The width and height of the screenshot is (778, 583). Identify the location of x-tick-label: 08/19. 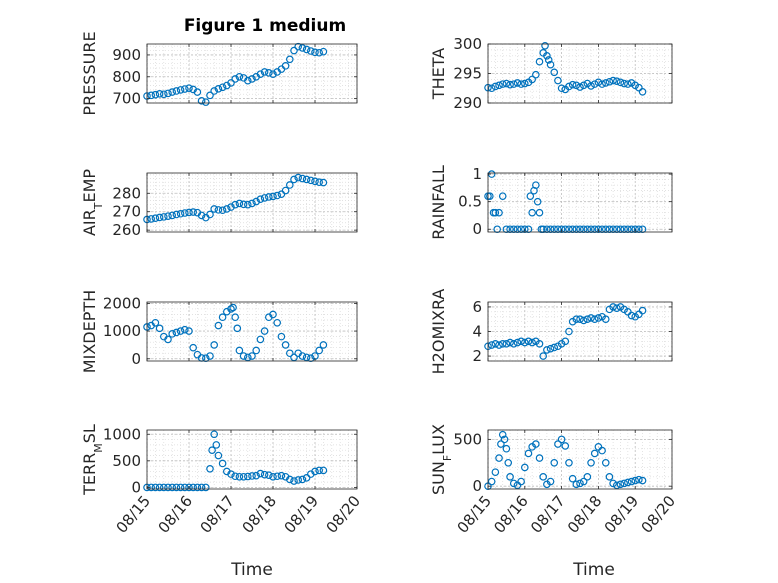
(301, 514).